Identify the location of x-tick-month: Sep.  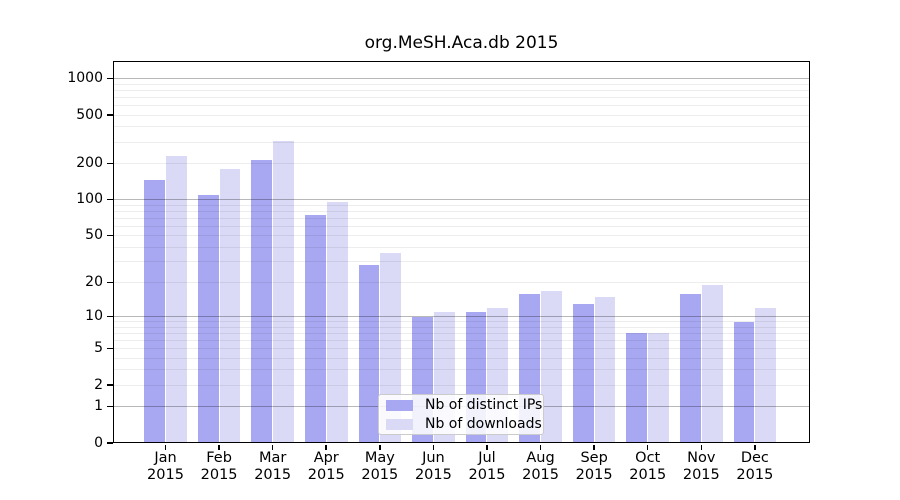
(594, 458).